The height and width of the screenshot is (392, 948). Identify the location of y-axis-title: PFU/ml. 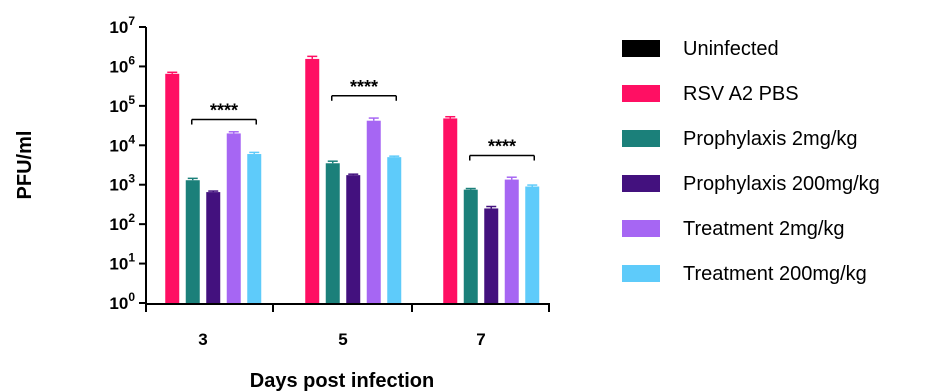
(25, 165).